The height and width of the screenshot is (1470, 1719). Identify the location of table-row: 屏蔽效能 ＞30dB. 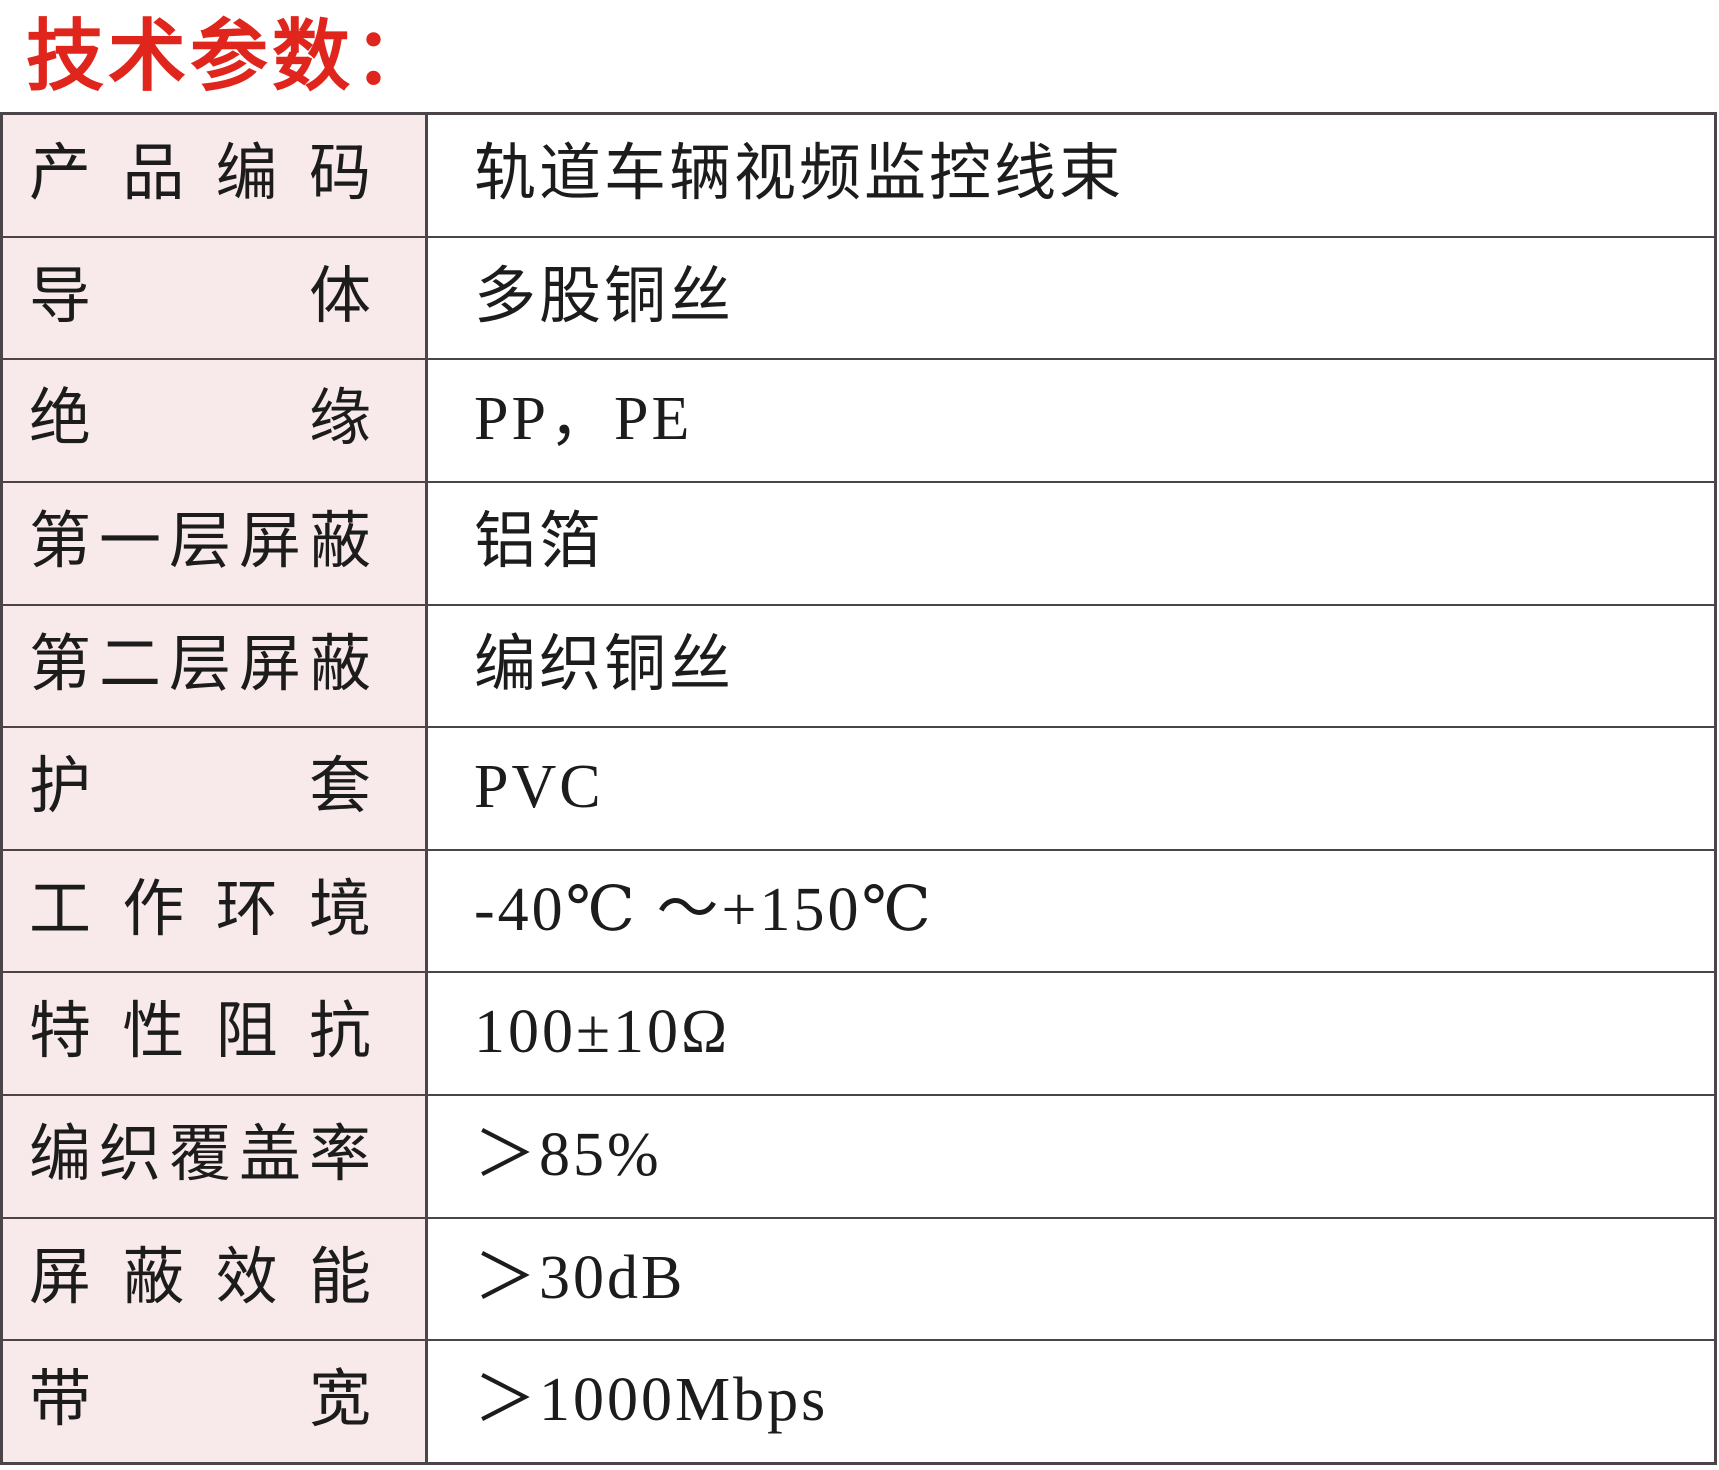
(858, 1278).